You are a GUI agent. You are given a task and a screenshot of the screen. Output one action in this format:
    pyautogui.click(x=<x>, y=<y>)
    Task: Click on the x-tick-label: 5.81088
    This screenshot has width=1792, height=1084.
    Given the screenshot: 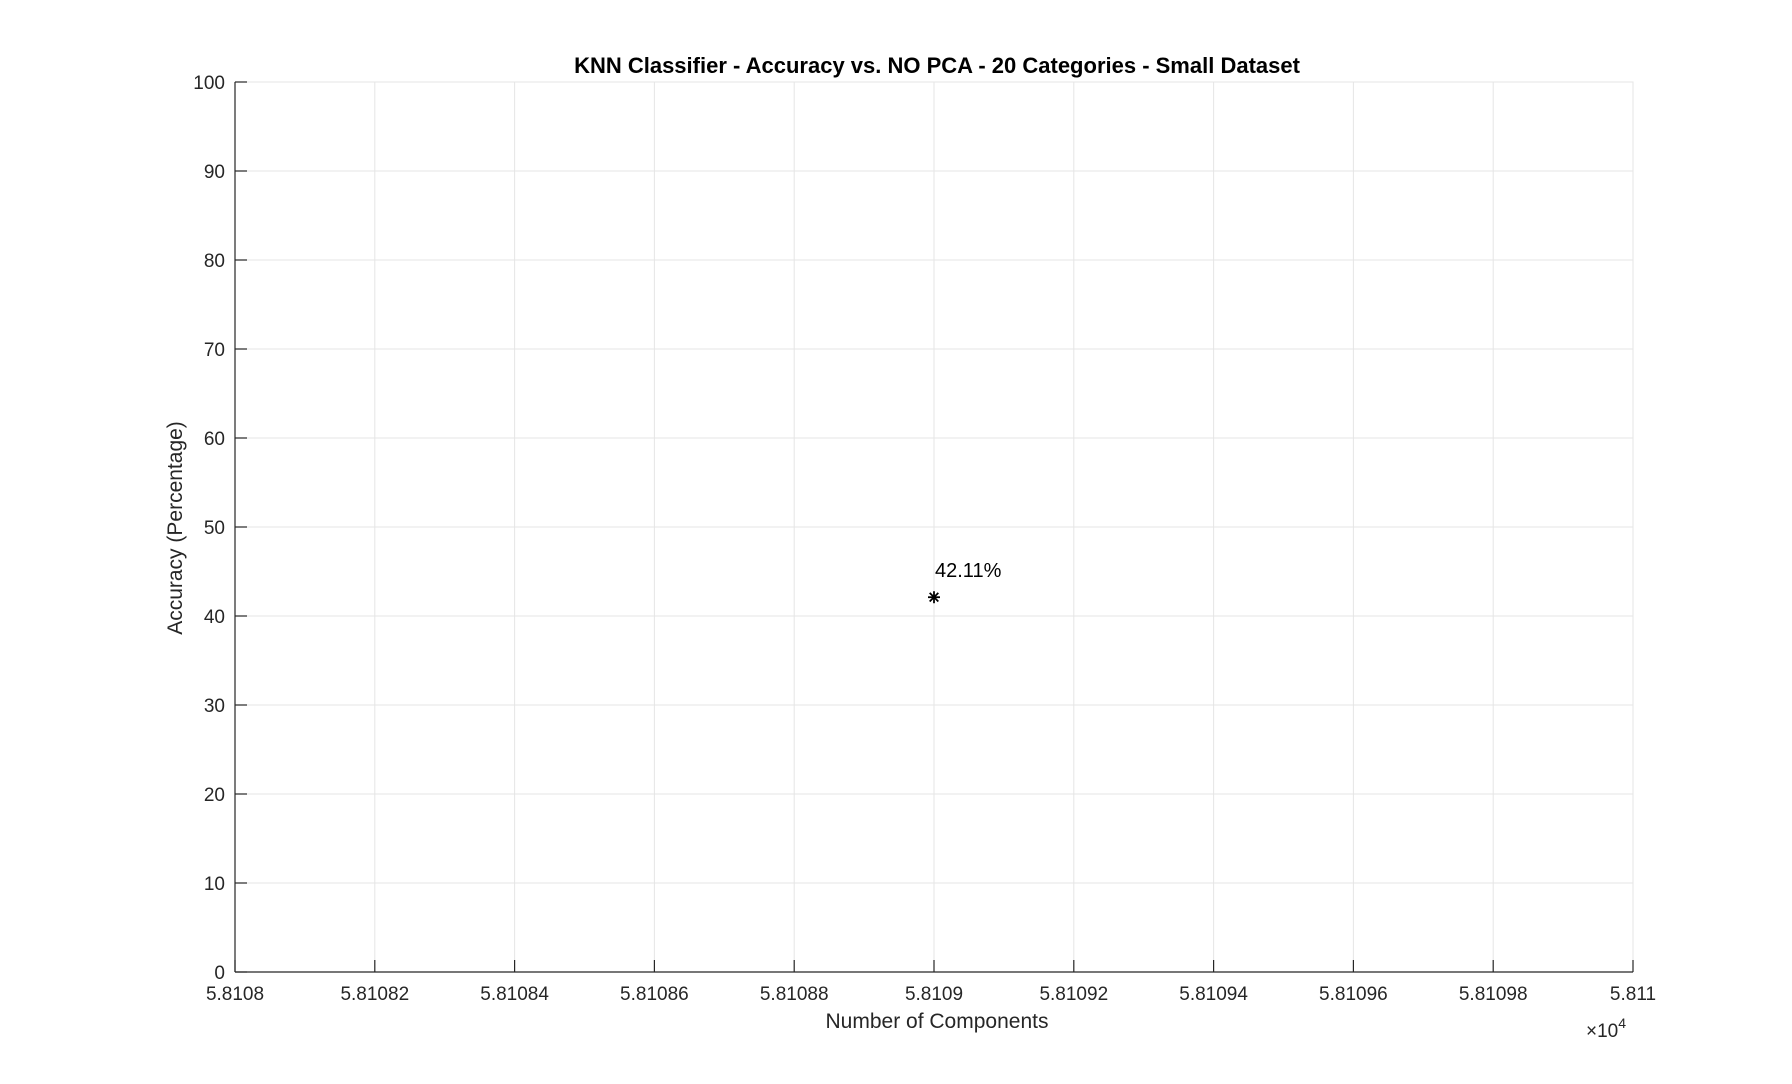 What is the action you would take?
    pyautogui.click(x=794, y=994)
    